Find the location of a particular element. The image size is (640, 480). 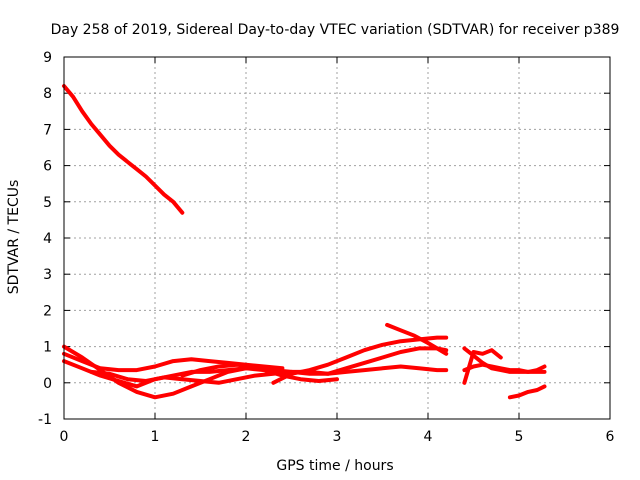

y-tick-label: 5 is located at coordinates (47, 203).